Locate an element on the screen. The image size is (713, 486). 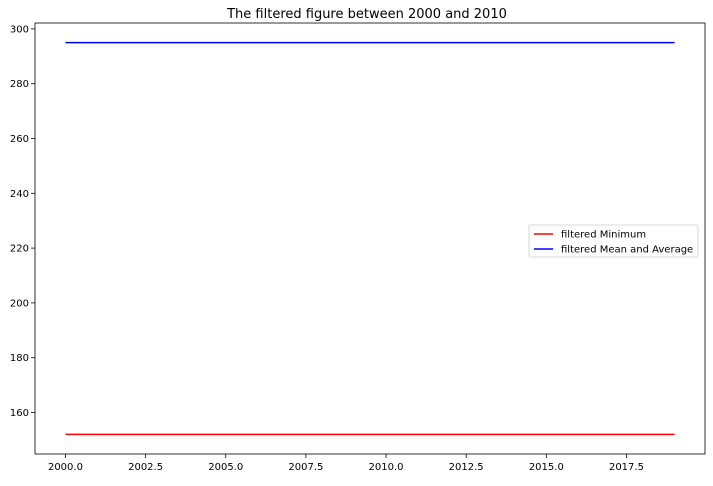
y-tick-label: 200 is located at coordinates (19, 303).